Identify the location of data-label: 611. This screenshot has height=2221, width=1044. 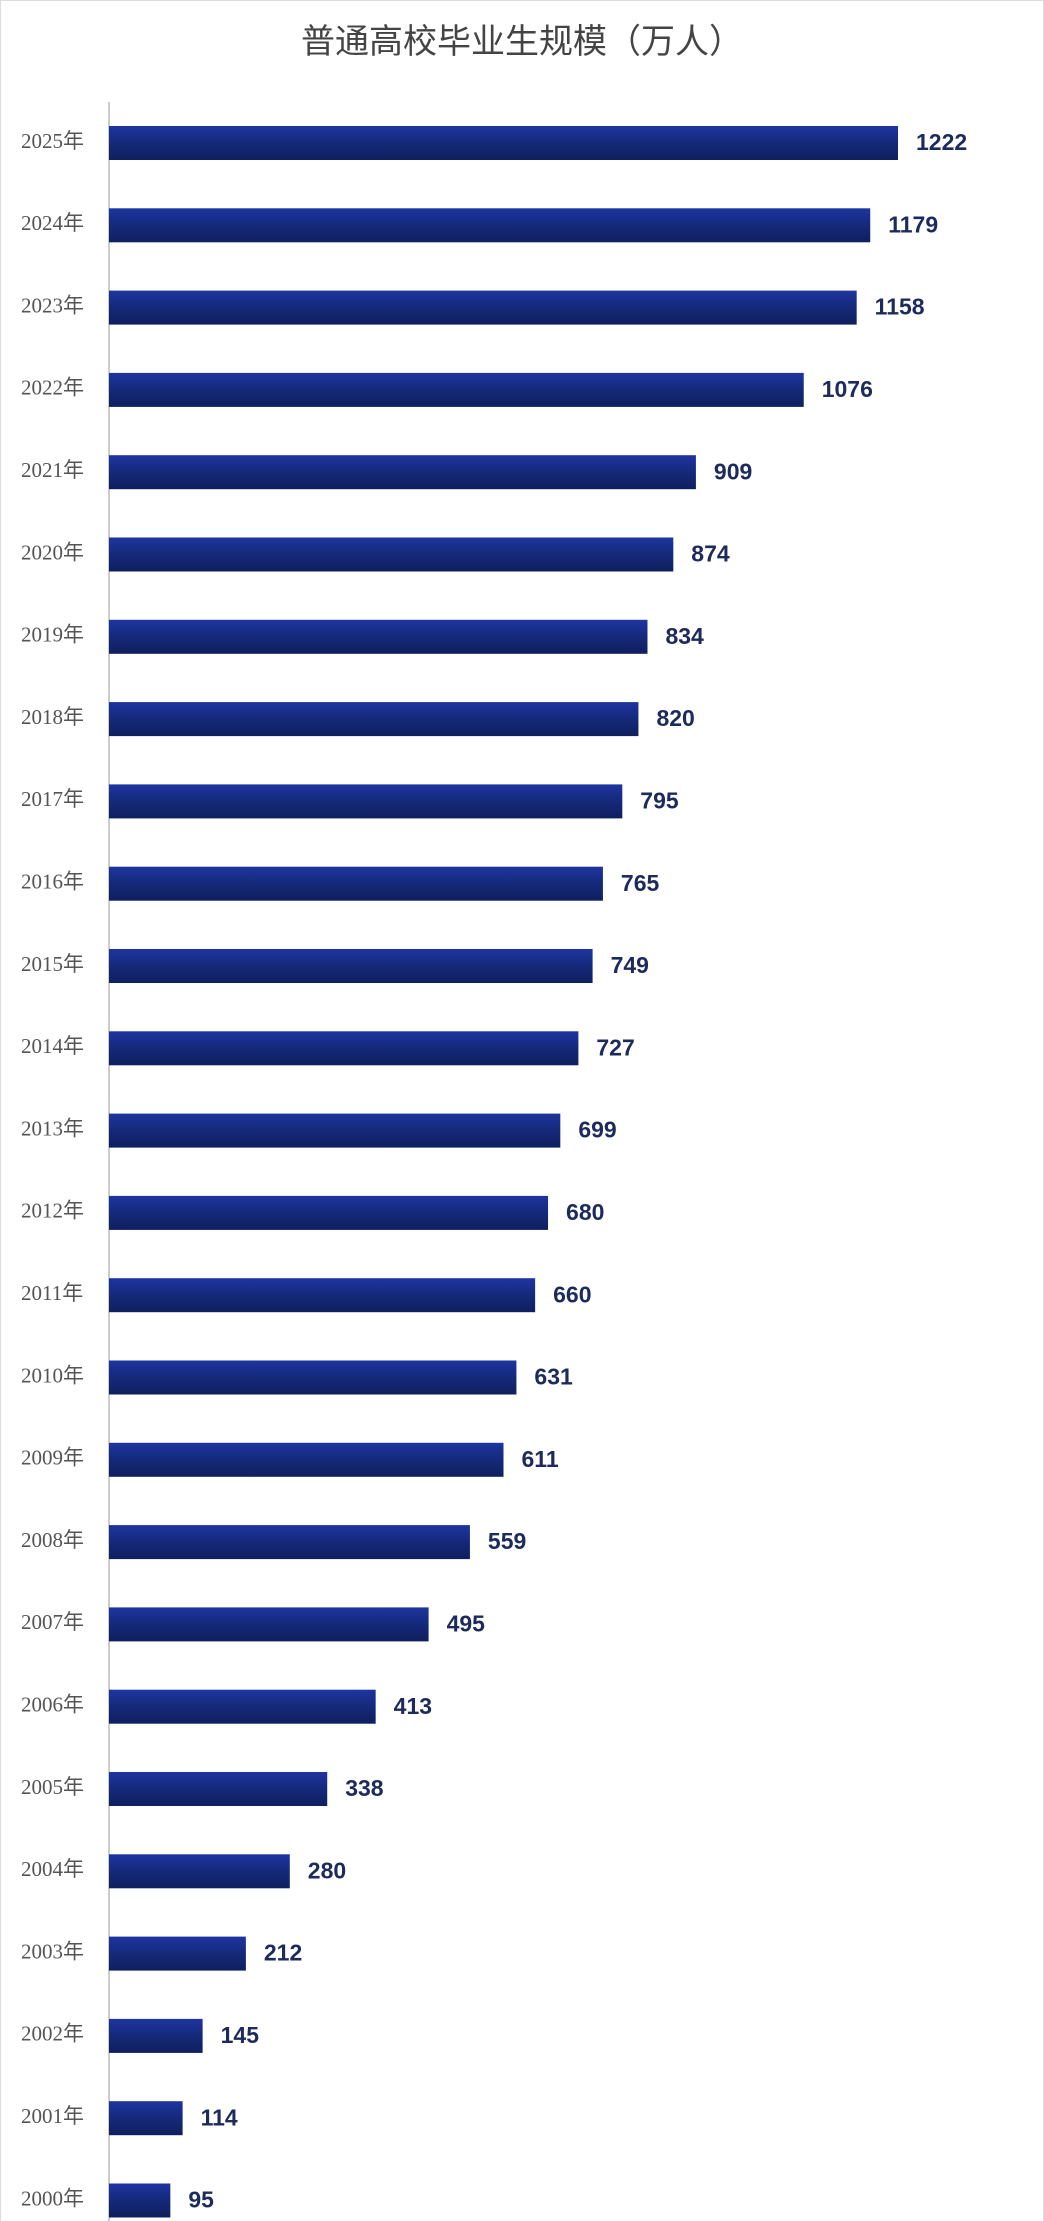
(540, 1459).